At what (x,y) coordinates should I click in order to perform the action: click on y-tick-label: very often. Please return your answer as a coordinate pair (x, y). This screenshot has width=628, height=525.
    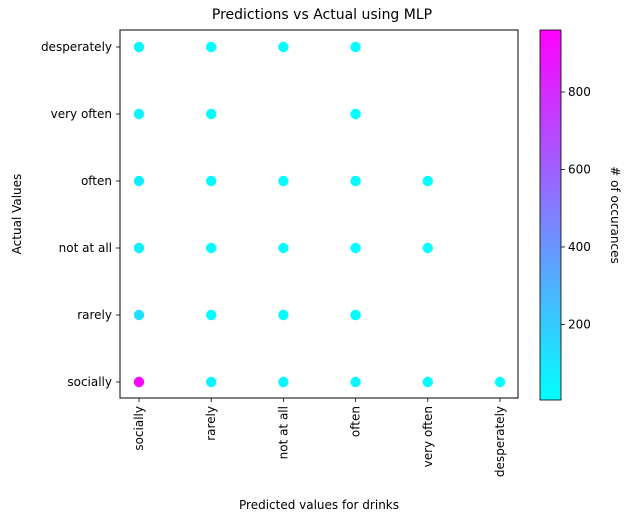
    Looking at the image, I should click on (81, 114).